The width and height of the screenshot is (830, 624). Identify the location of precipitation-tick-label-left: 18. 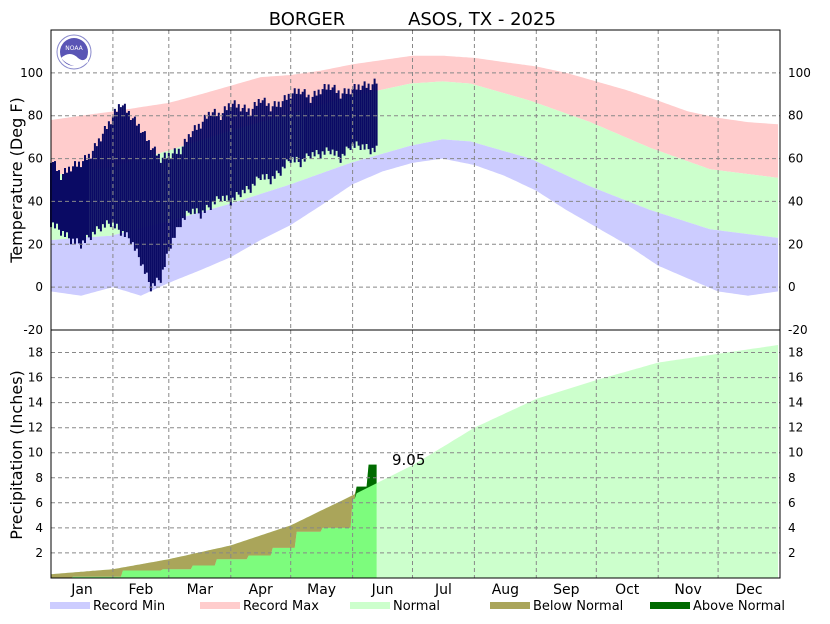
(35, 353).